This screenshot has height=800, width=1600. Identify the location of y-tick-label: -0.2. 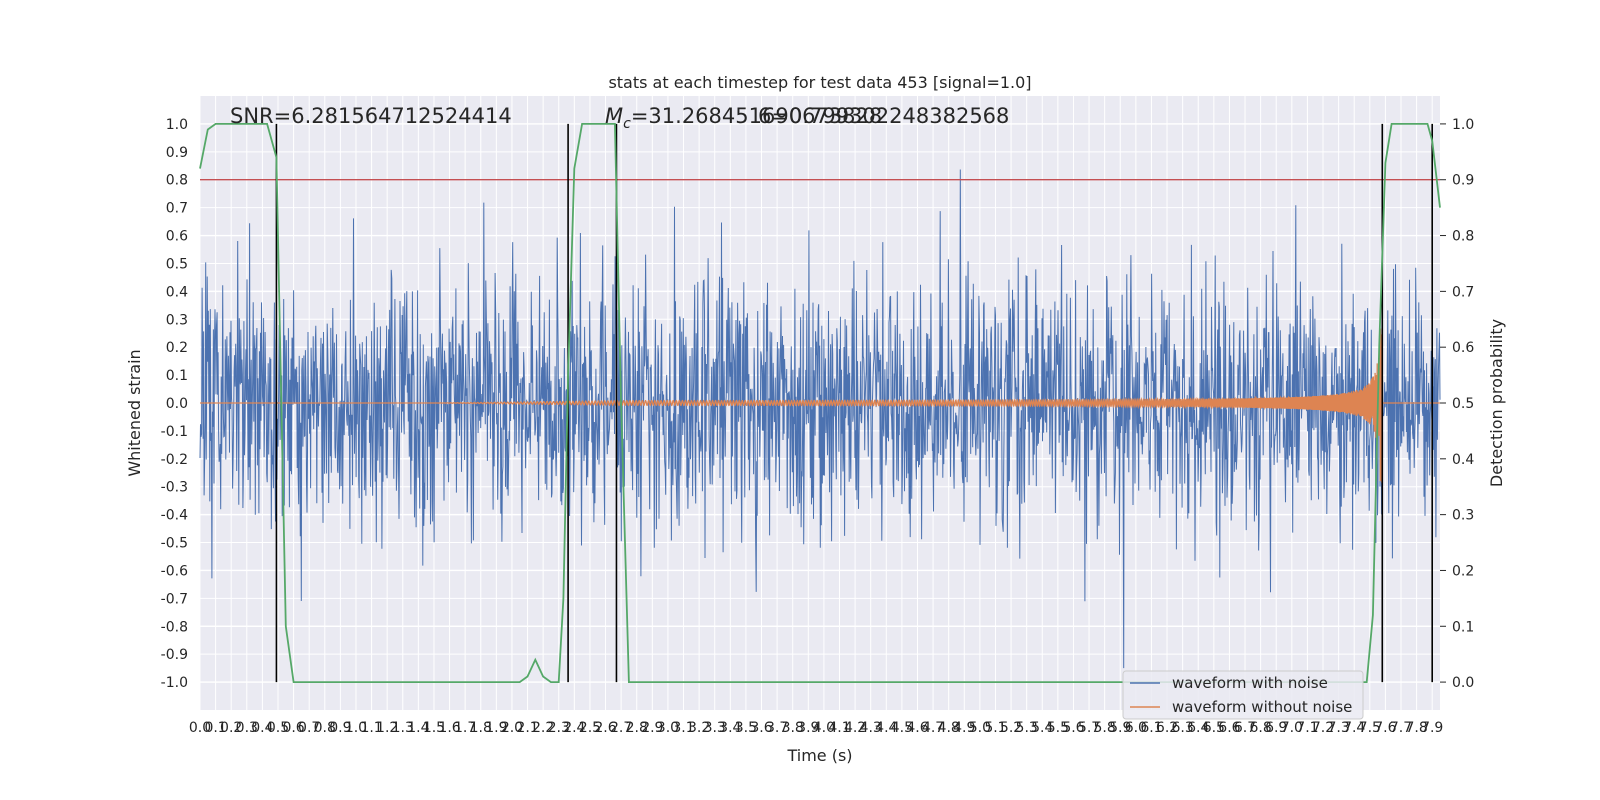
(174, 460).